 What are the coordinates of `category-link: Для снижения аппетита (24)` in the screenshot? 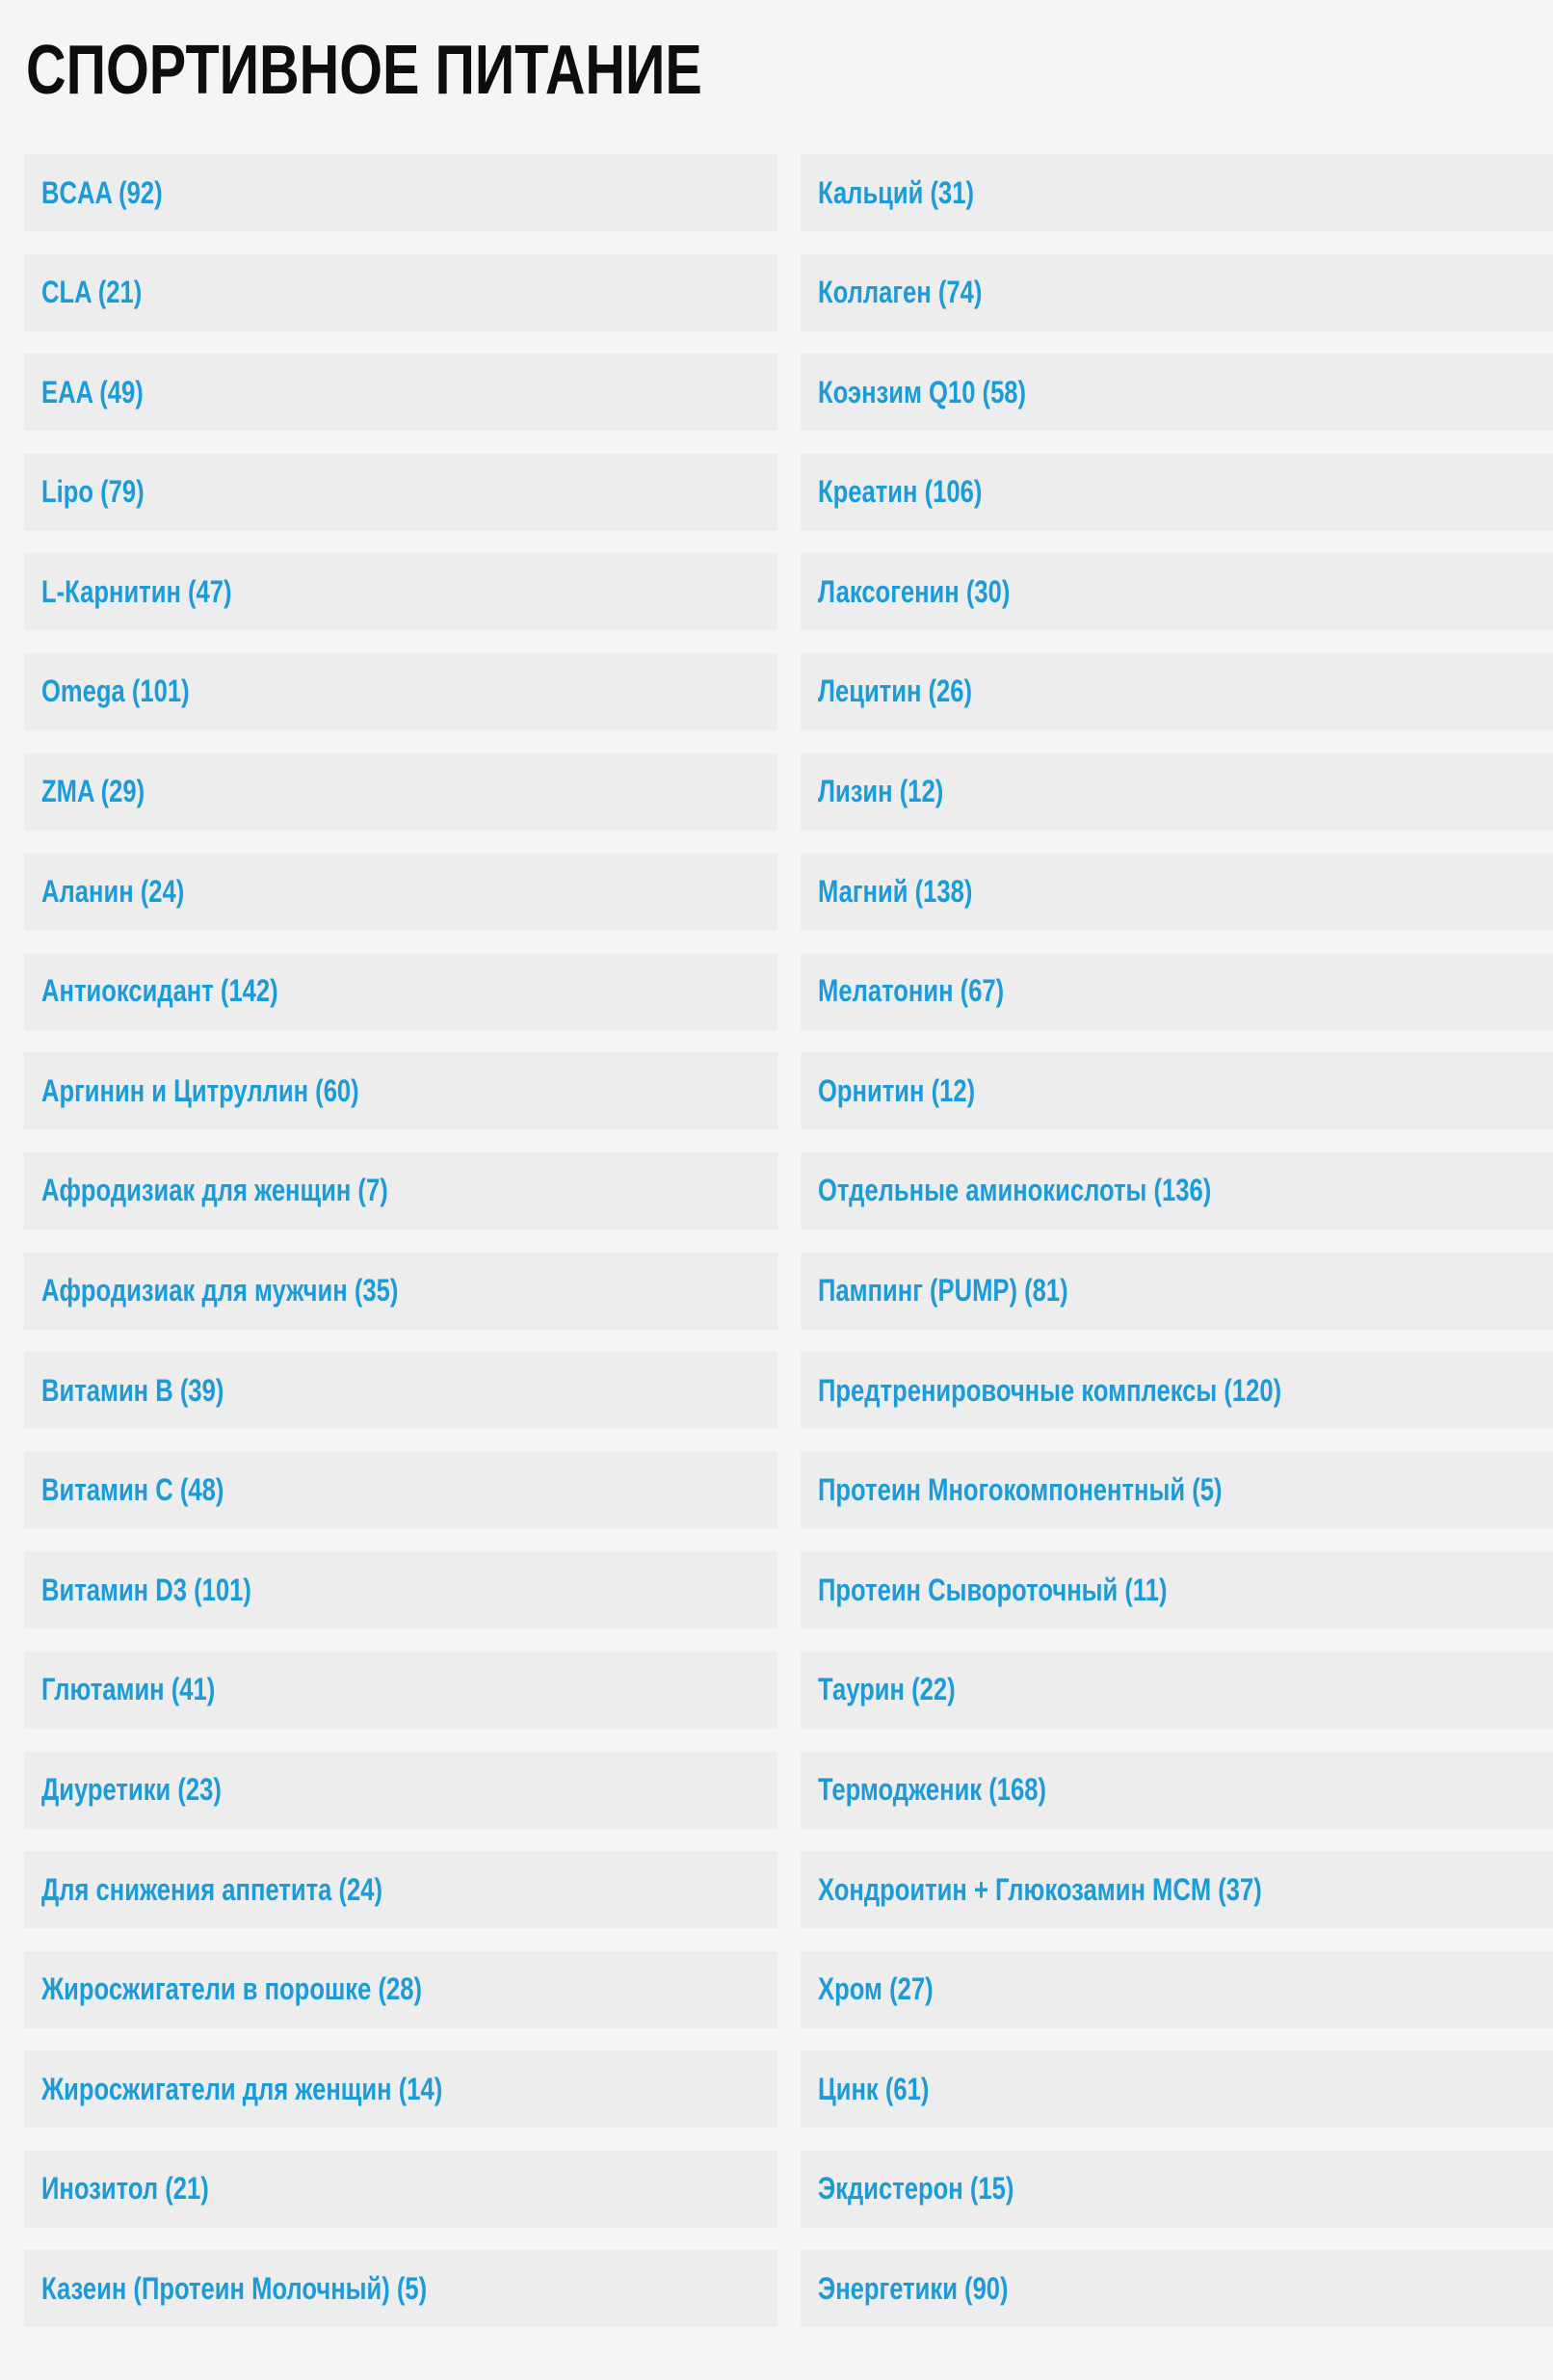 It's located at (212, 1889).